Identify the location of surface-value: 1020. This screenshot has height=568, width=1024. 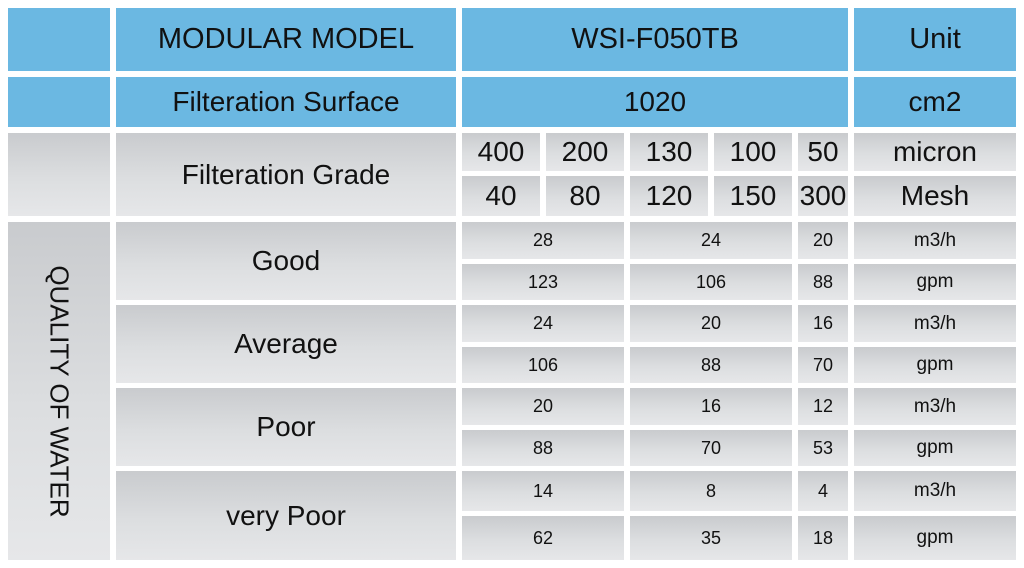
(655, 102).